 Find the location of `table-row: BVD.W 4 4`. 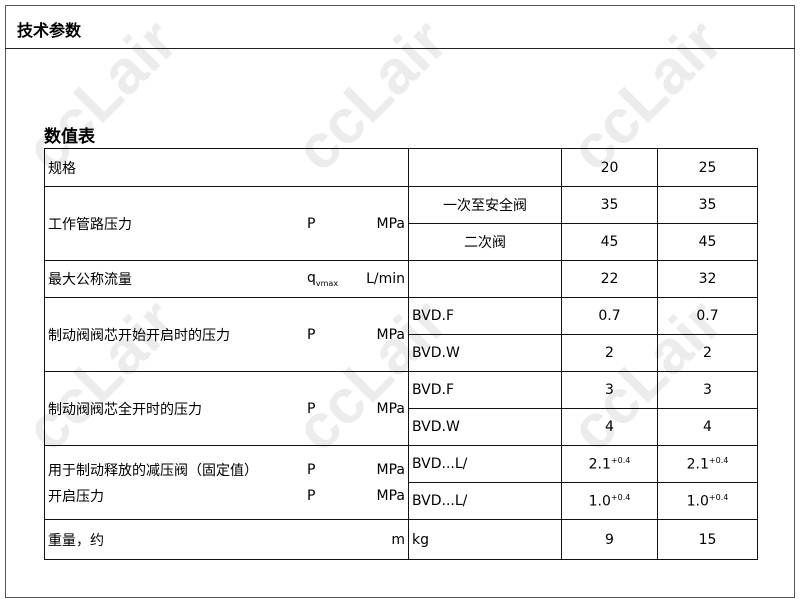

table-row: BVD.W 4 4 is located at coordinates (401, 427).